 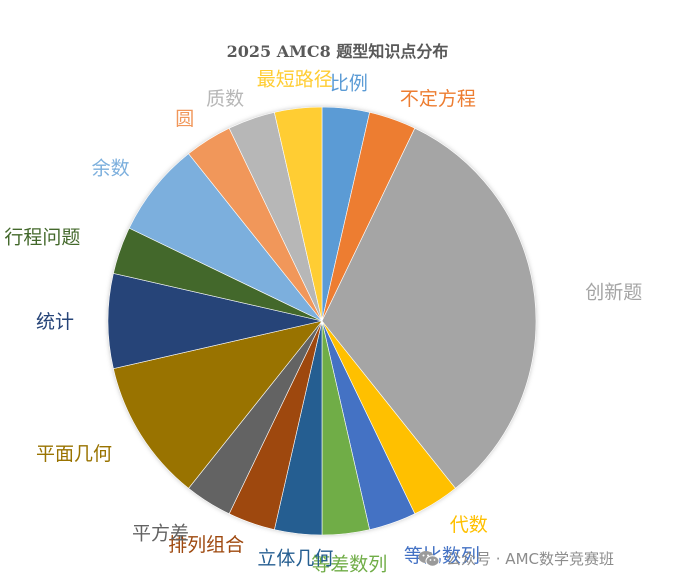 What do you see at coordinates (349, 84) in the screenshot?
I see `slice-label-1: 比例` at bounding box center [349, 84].